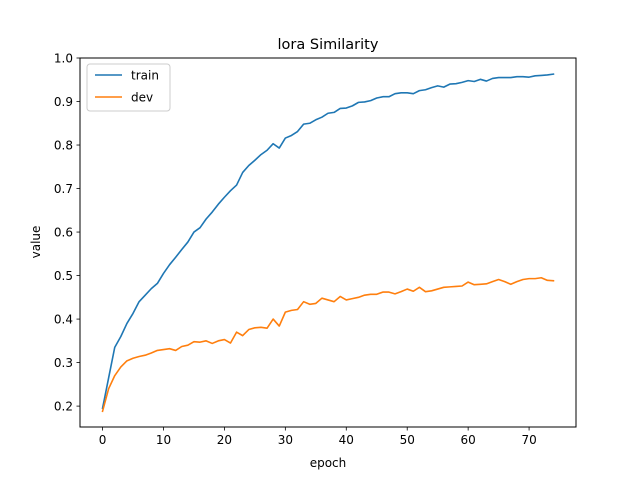 The width and height of the screenshot is (640, 480). I want to click on x-axis-label: epoch, so click(328, 463).